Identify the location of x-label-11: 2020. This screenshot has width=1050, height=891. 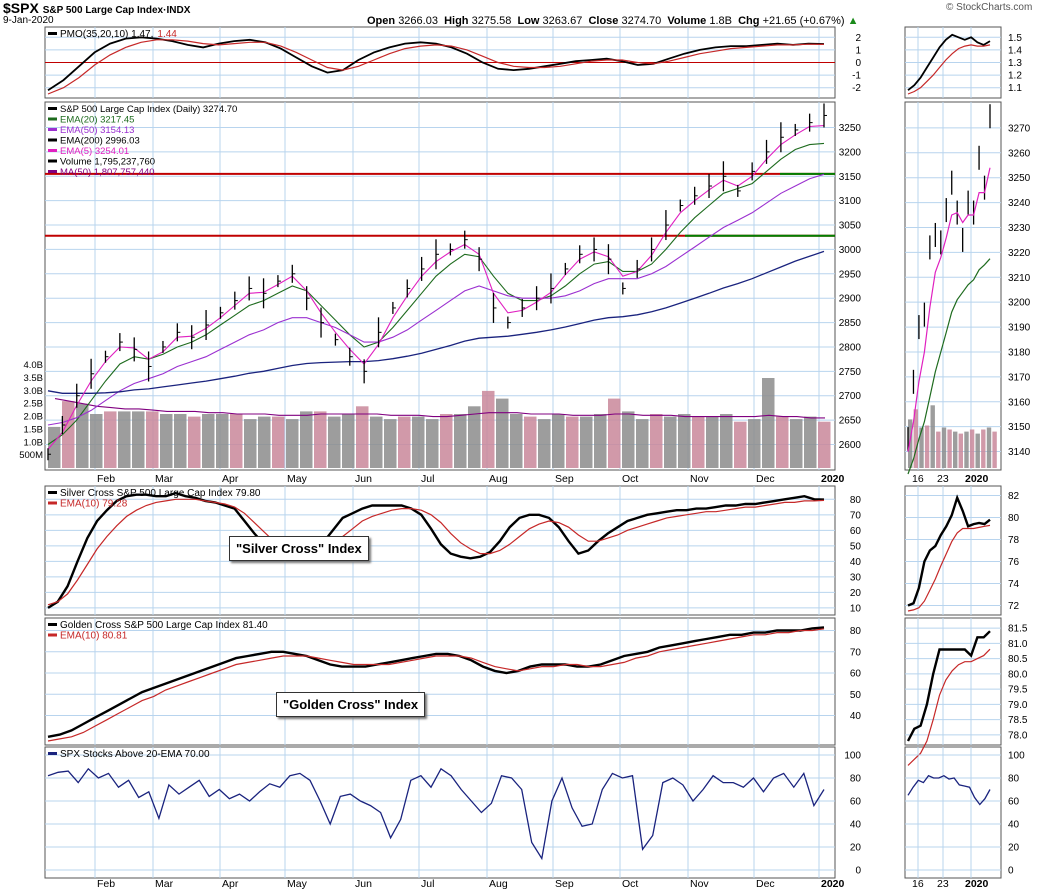
(833, 479).